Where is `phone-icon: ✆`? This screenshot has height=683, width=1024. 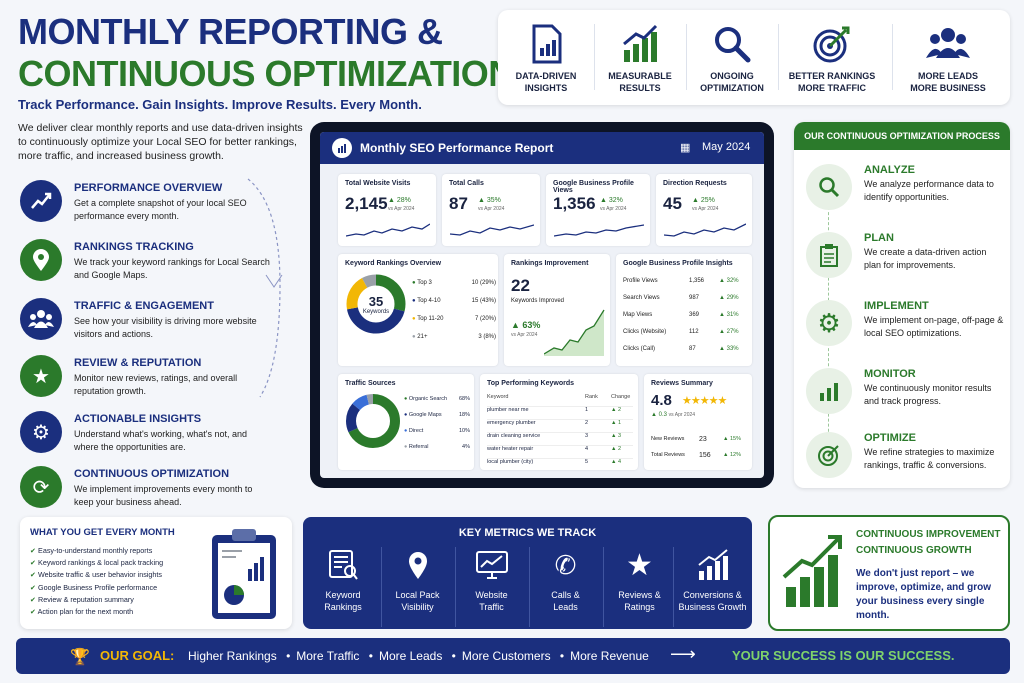 phone-icon: ✆ is located at coordinates (565, 564).